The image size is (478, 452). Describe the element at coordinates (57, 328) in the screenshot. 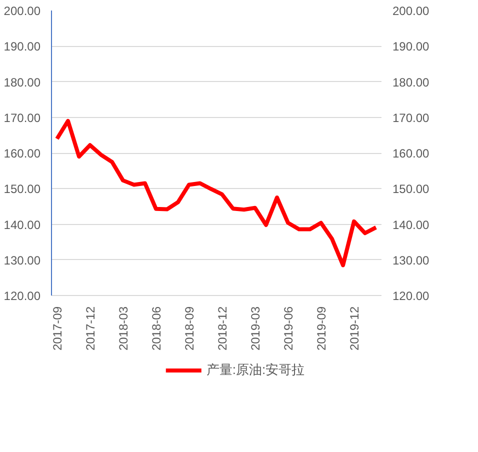

I see `x-tick-label: 2017-09` at that location.